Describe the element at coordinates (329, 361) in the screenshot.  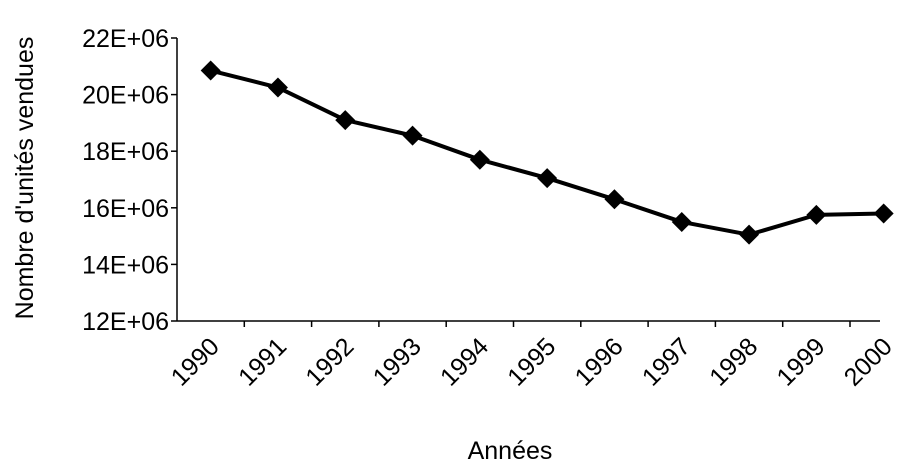
I see `x-tick-label: 1992` at that location.